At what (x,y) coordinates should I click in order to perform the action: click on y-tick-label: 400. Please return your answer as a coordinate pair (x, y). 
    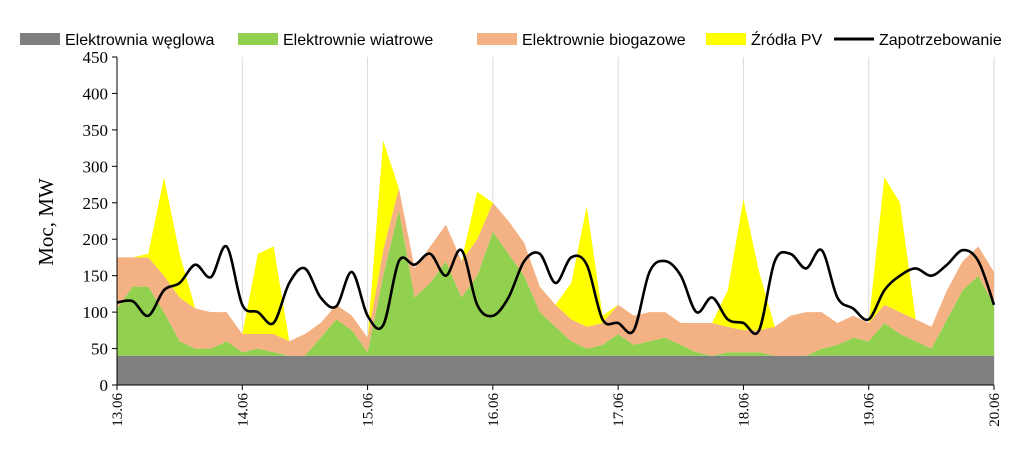
    Looking at the image, I should click on (96, 93).